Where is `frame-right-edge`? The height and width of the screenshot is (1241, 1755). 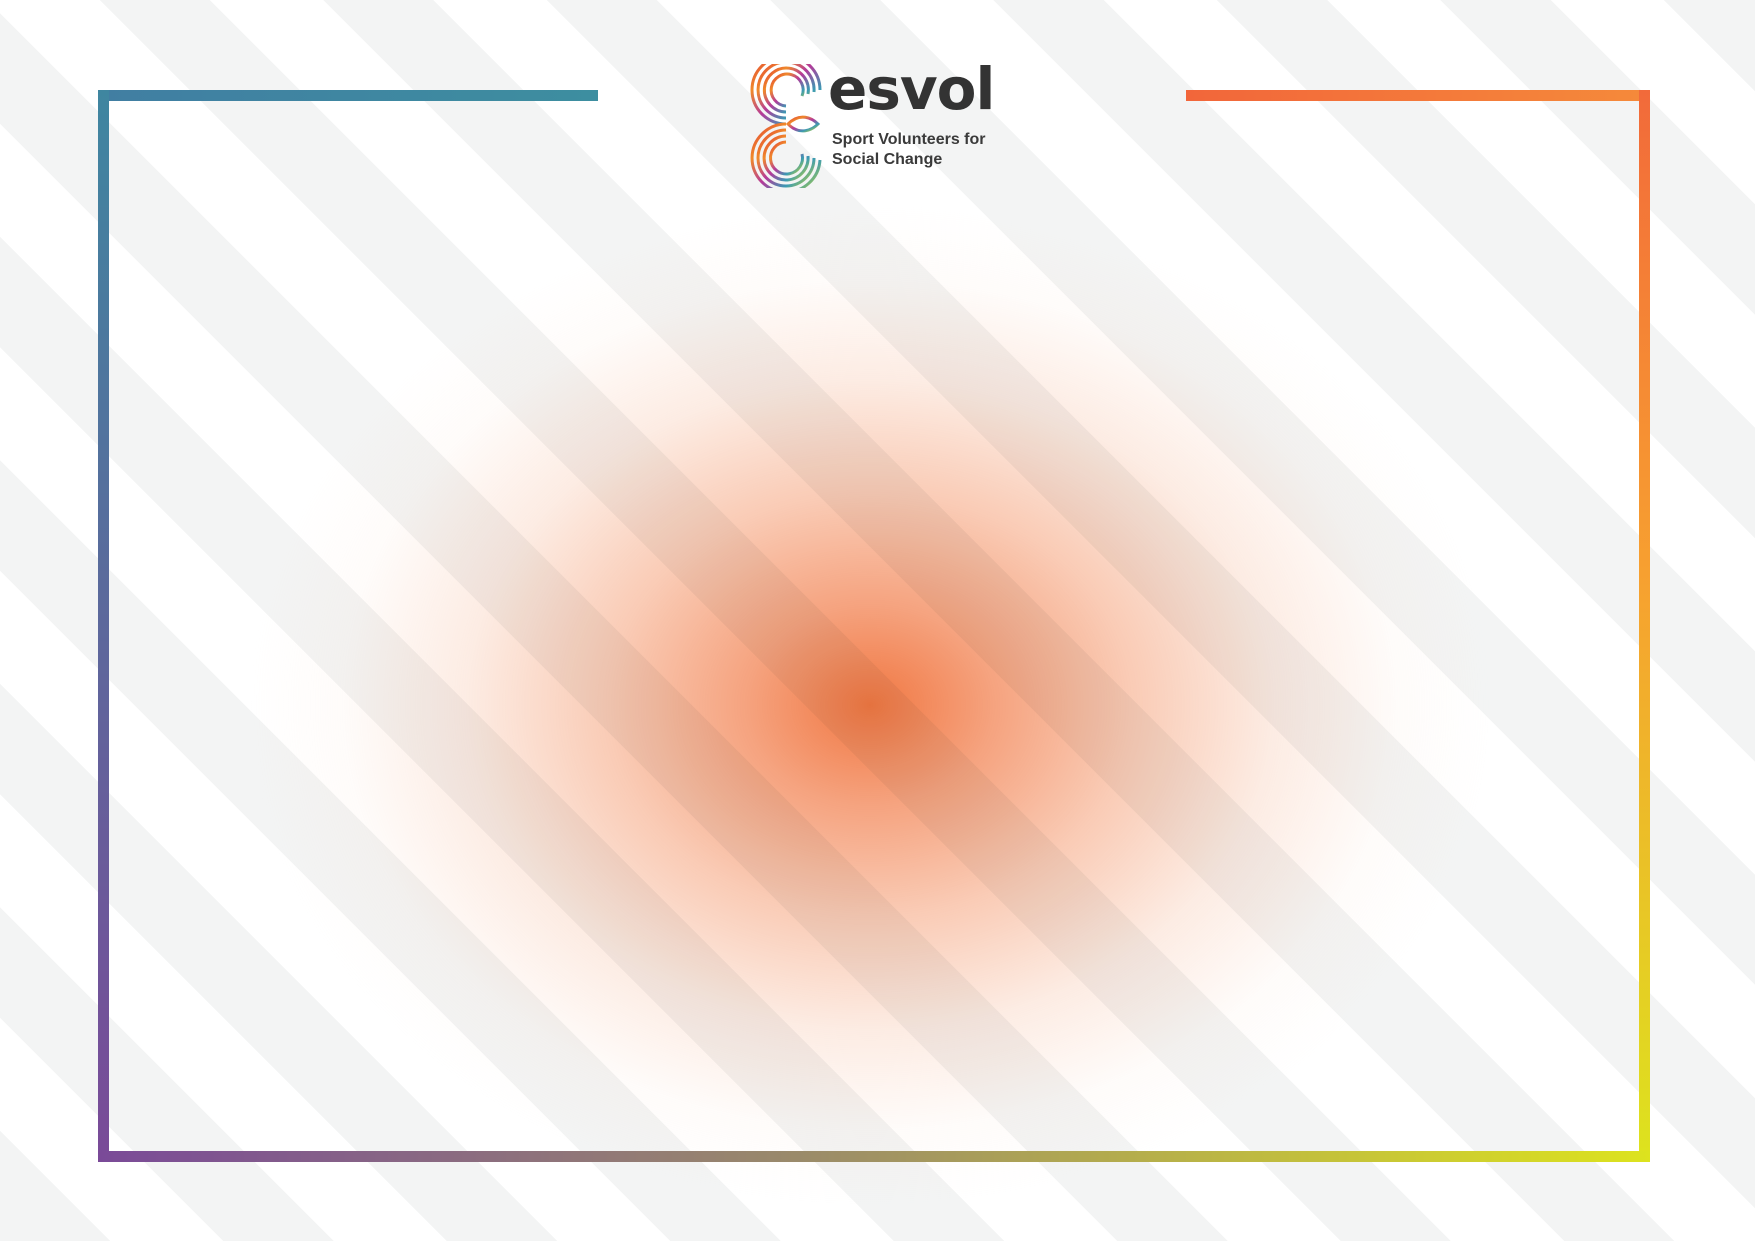
frame-right-edge is located at coordinates (1644, 626).